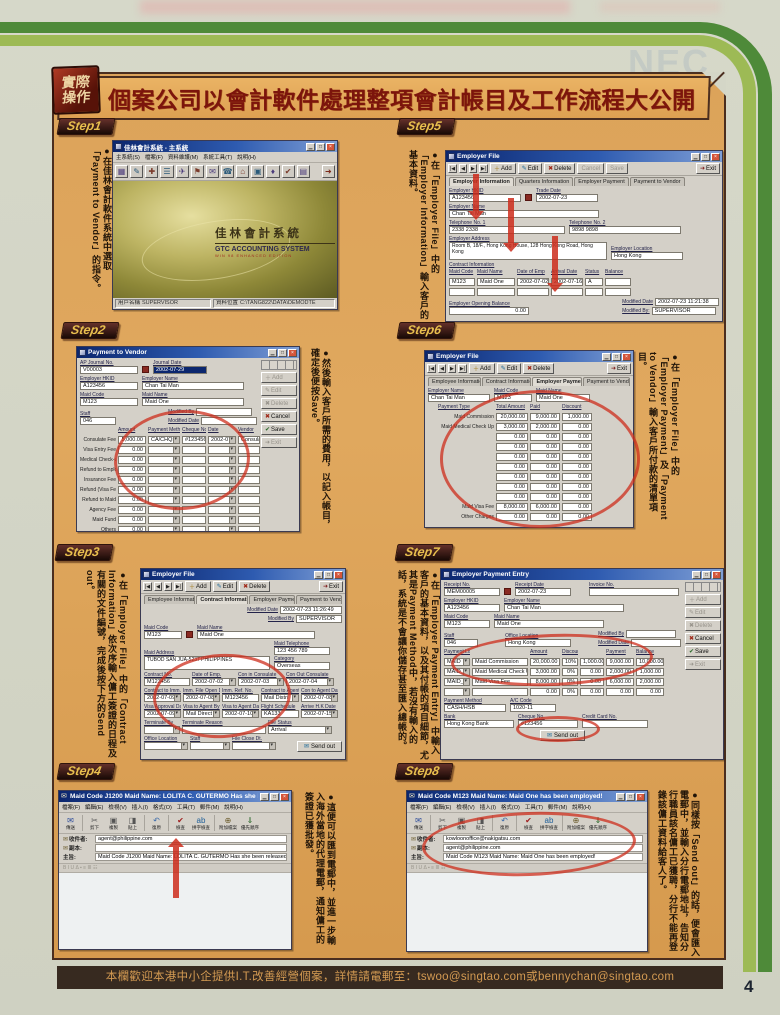 This screenshot has width=780, height=1015. Describe the element at coordinates (162, 808) in the screenshot. I see `menu-item: 格式(O)` at that location.